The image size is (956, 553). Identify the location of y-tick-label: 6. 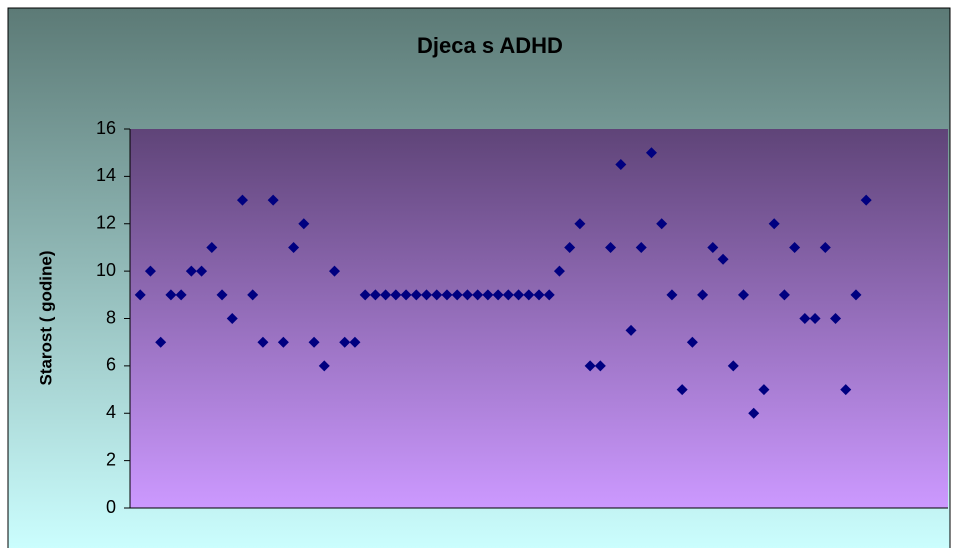
(111, 365).